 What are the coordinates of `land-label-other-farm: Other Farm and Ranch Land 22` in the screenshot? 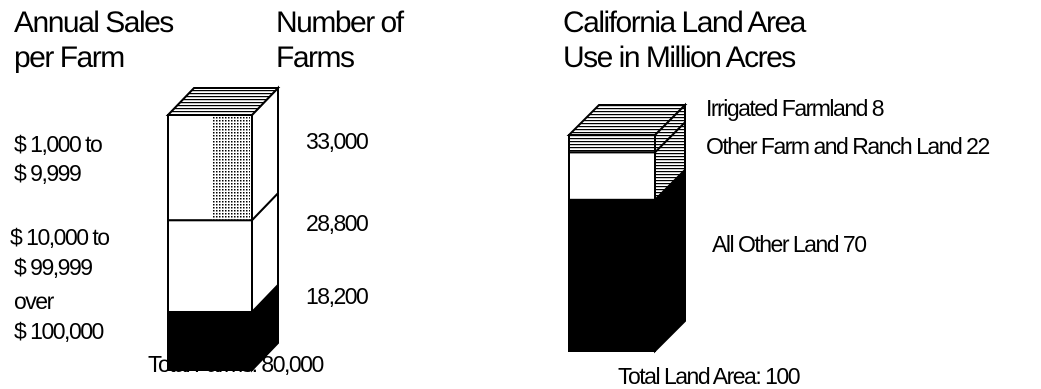 It's located at (848, 146).